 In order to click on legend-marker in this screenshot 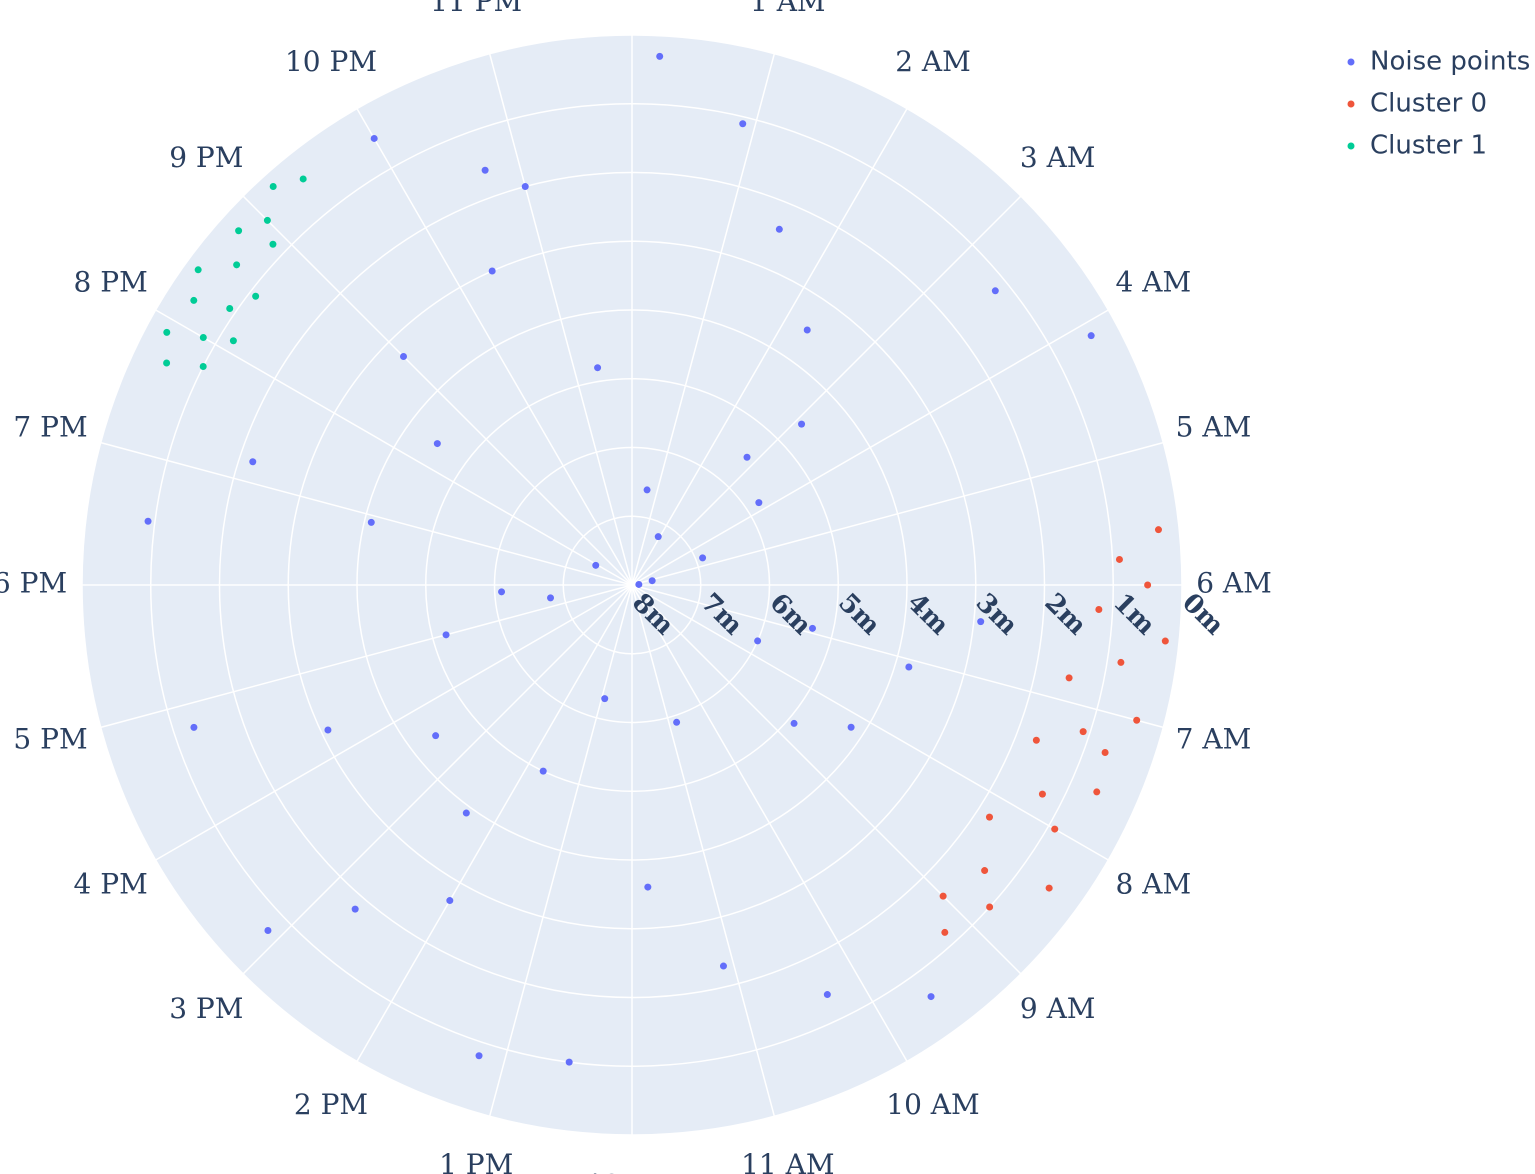, I will do `click(1351, 104)`.